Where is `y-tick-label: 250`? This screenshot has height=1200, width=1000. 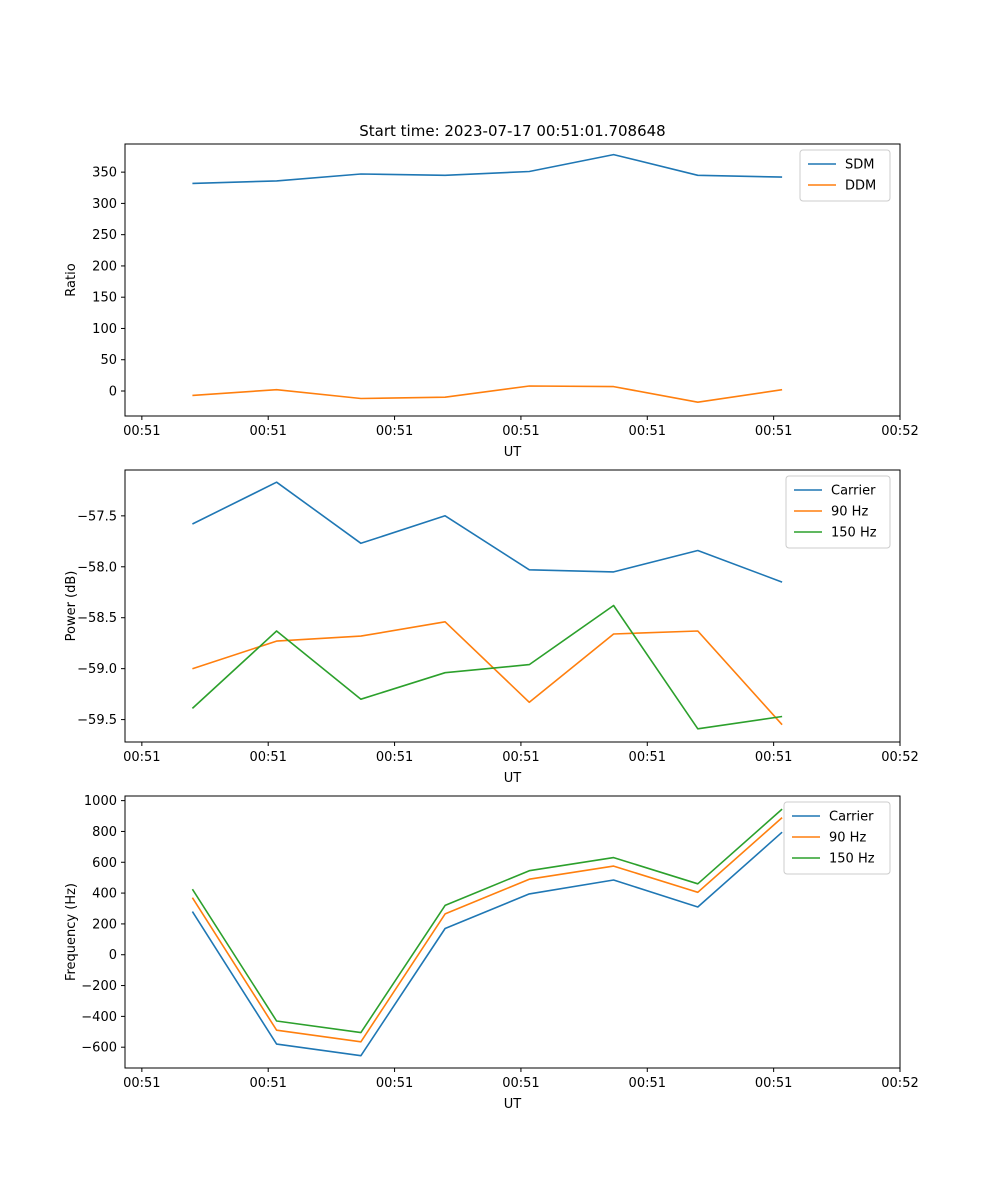
y-tick-label: 250 is located at coordinates (104, 235).